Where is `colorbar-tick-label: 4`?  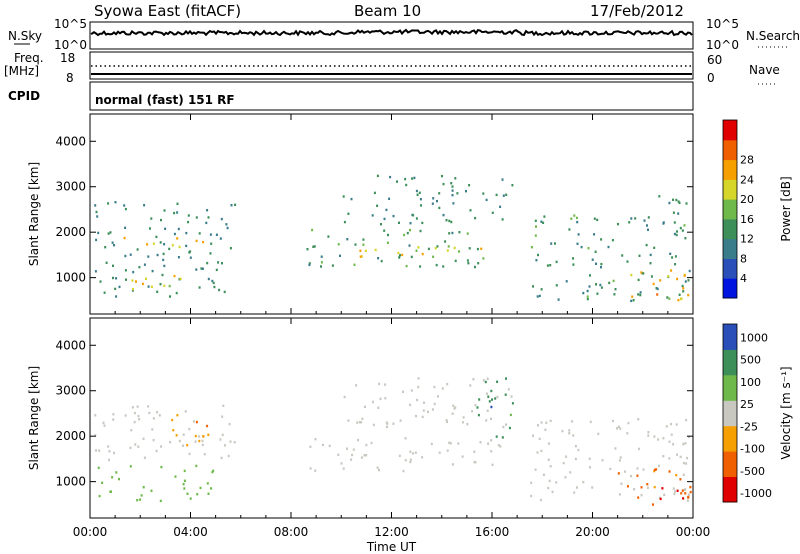 colorbar-tick-label: 4 is located at coordinates (743, 278).